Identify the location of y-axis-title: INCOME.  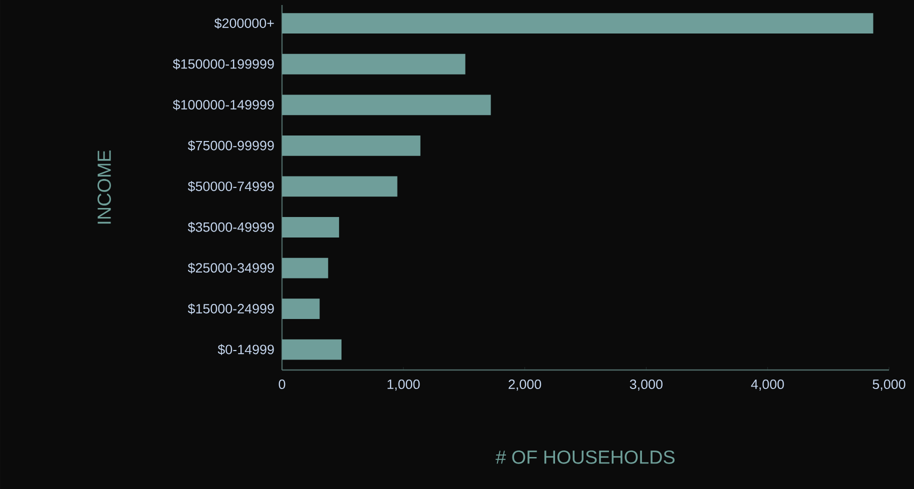
(104, 187).